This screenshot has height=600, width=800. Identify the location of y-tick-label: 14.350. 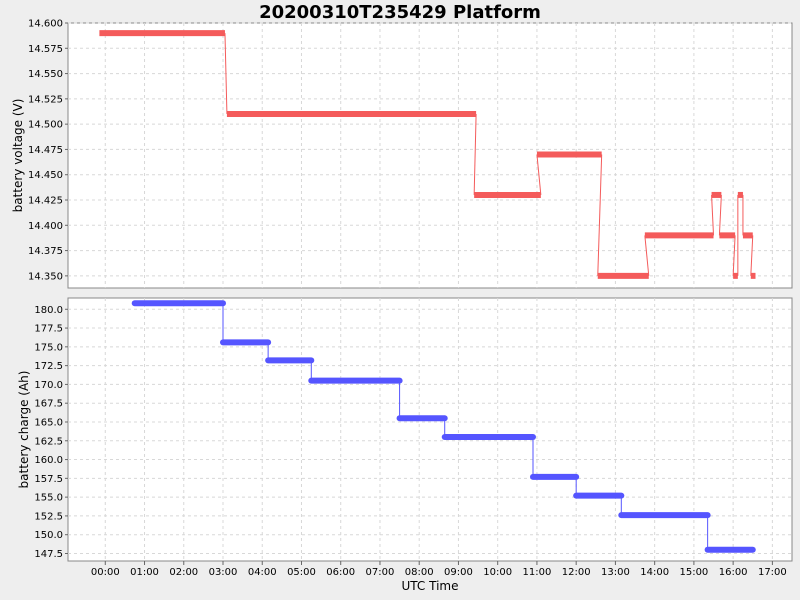
(45, 276).